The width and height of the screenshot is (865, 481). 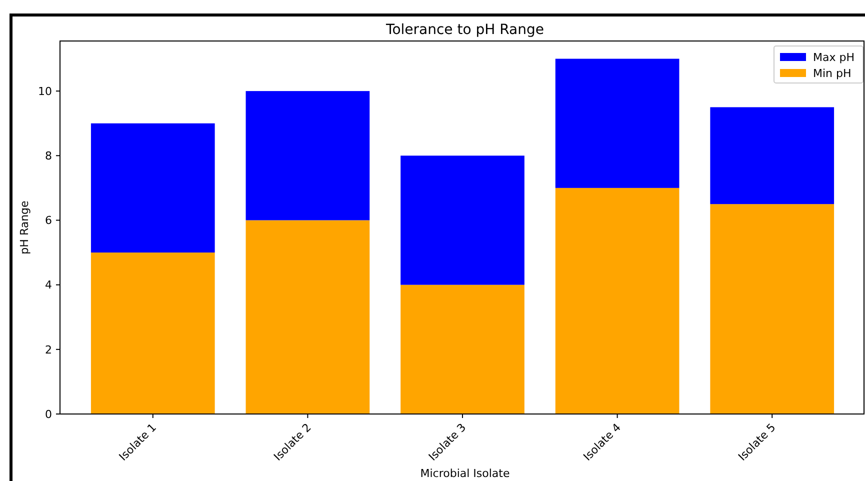 I want to click on y-tick-label: 4, so click(x=48, y=285).